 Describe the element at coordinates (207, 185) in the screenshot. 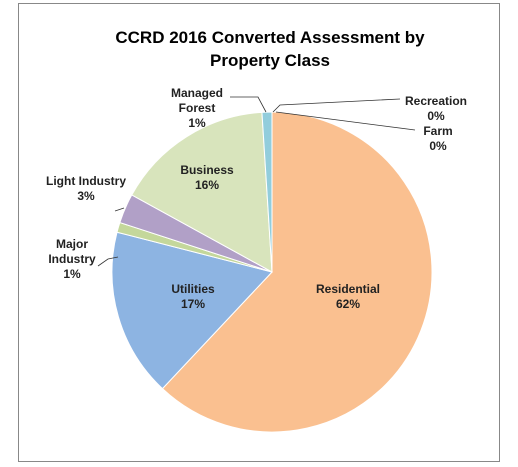

I see `value-label: 16%` at that location.